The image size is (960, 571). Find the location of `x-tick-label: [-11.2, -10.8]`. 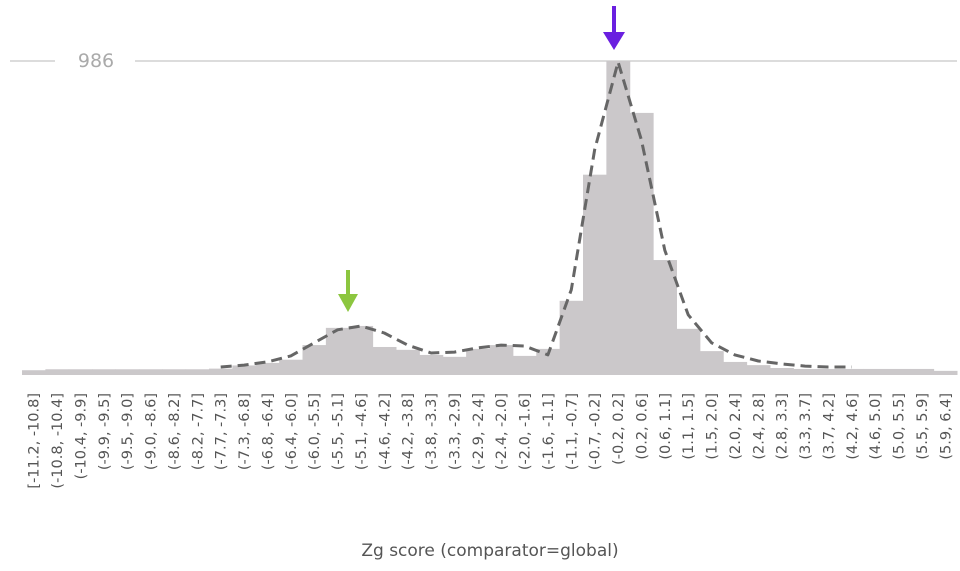

x-tick-label: [-11.2, -10.8] is located at coordinates (35, 441).